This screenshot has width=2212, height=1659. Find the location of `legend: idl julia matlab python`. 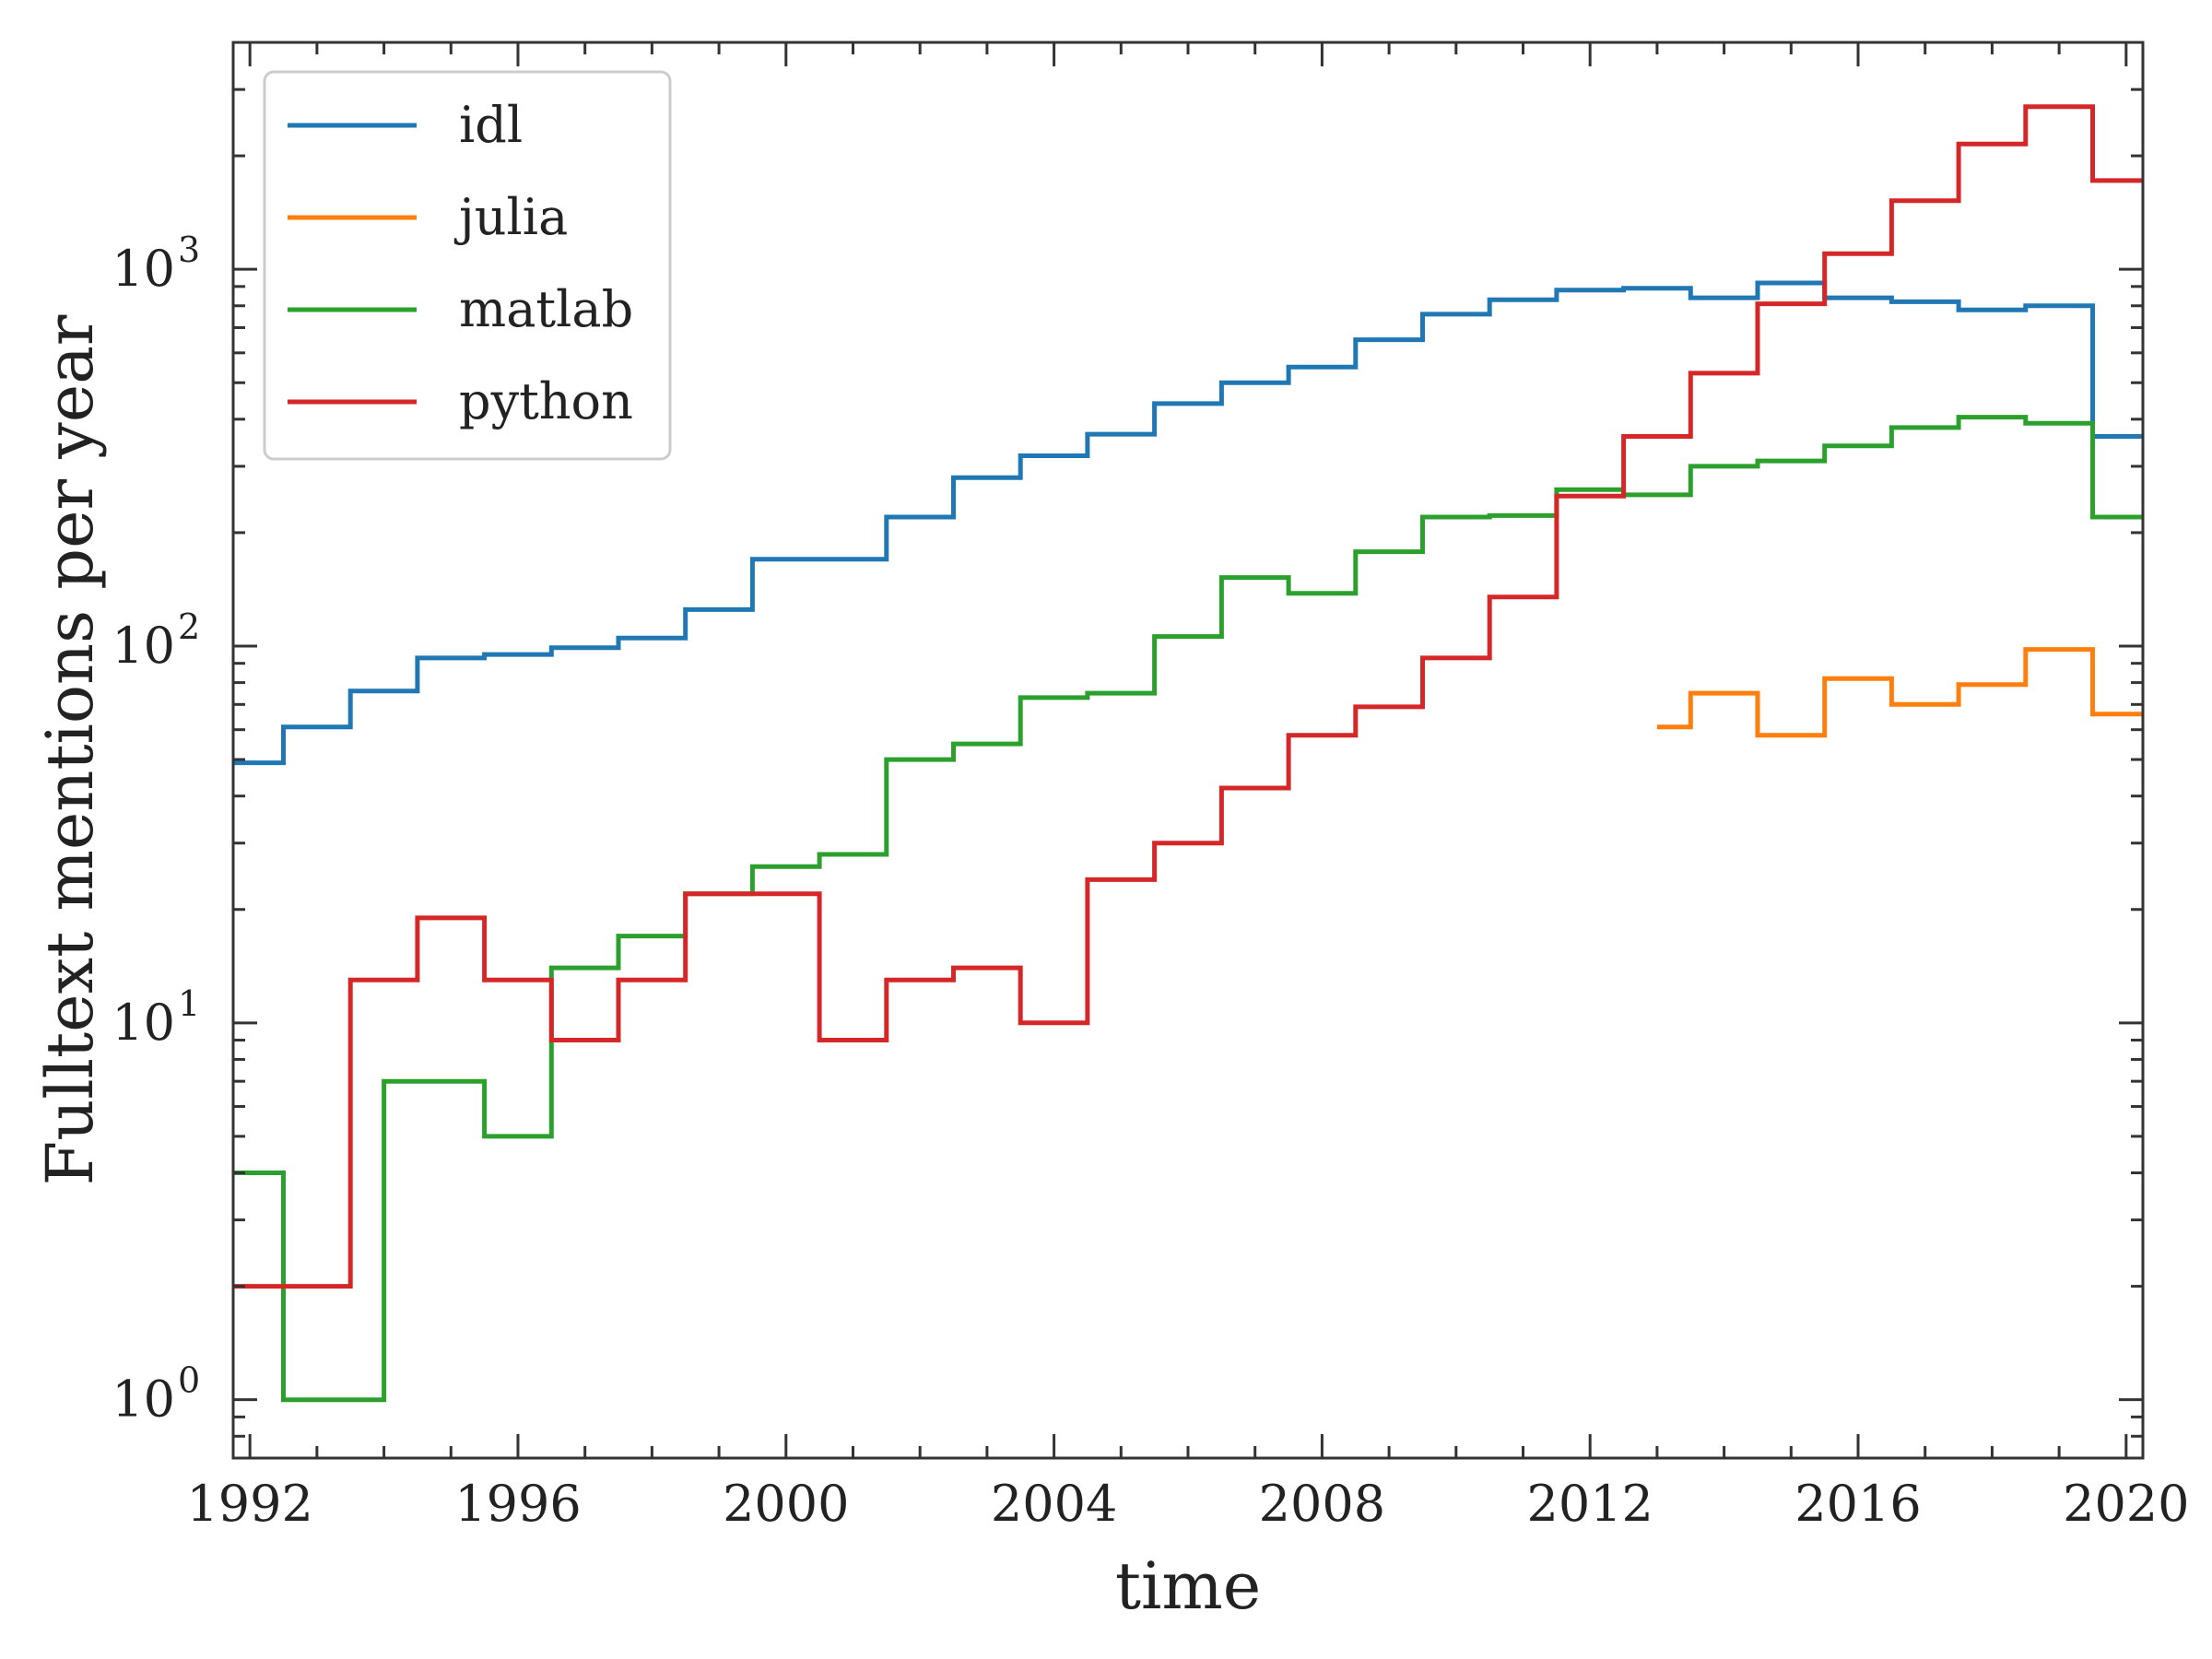

legend: idl julia matlab python is located at coordinates (467, 265).